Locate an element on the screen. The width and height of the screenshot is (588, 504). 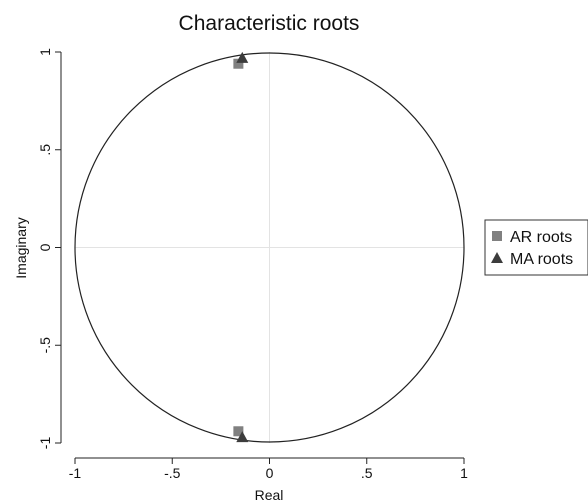
x-tick-label: -.5 is located at coordinates (172, 473).